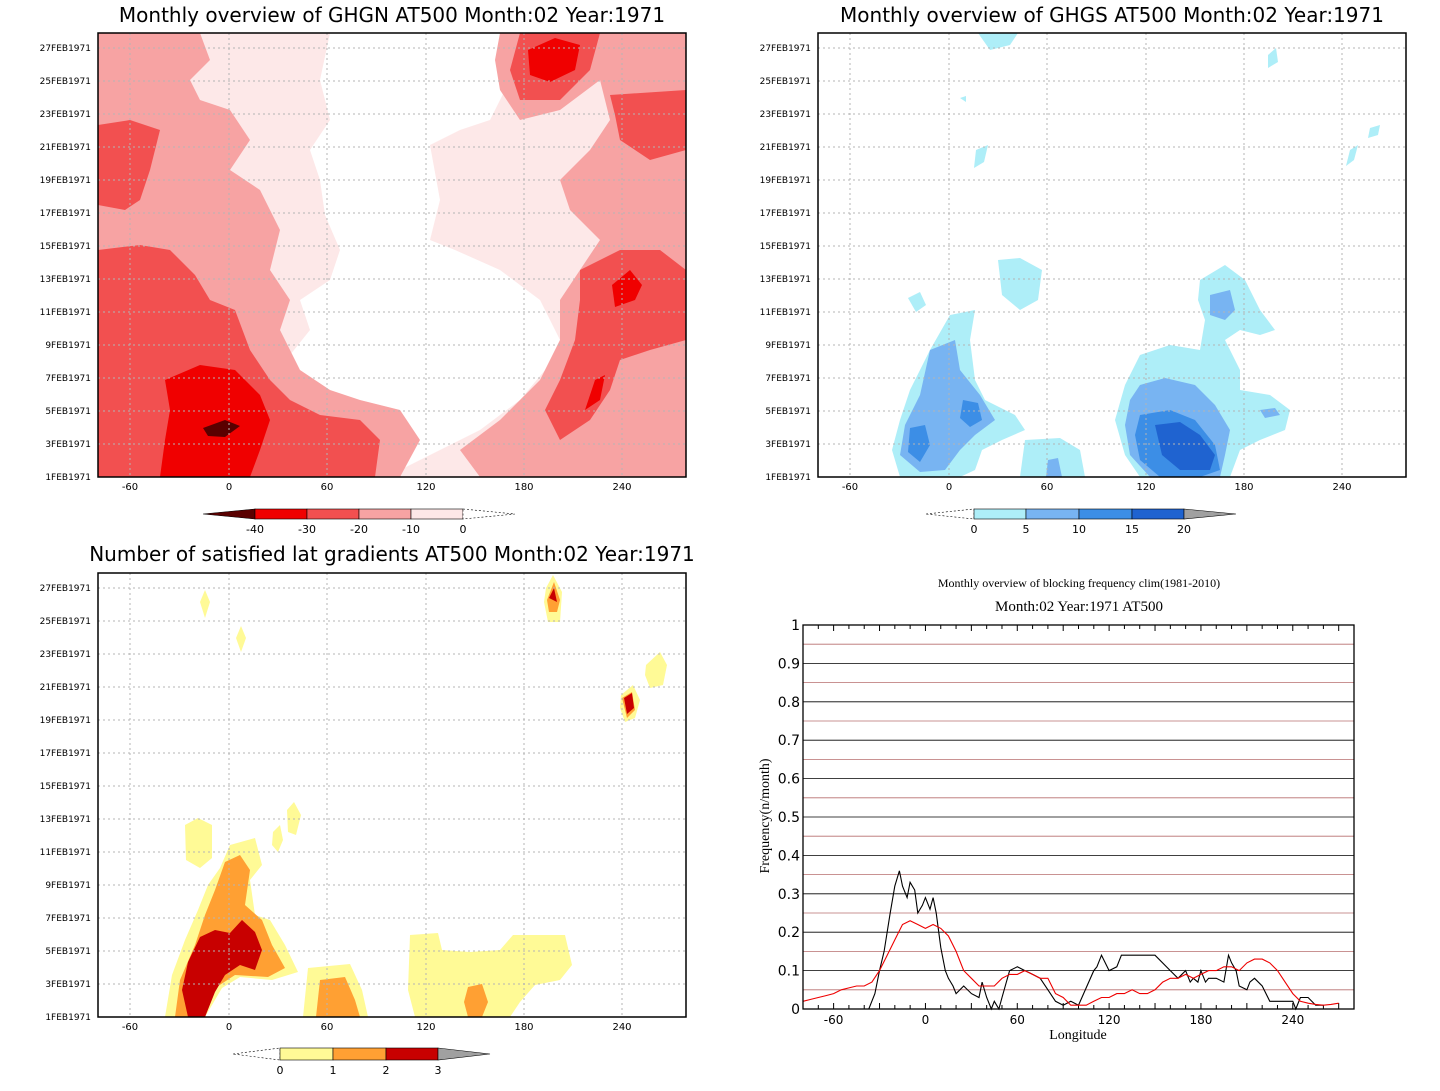  What do you see at coordinates (795, 626) in the screenshot?
I see `y-tick-label: 1` at bounding box center [795, 626].